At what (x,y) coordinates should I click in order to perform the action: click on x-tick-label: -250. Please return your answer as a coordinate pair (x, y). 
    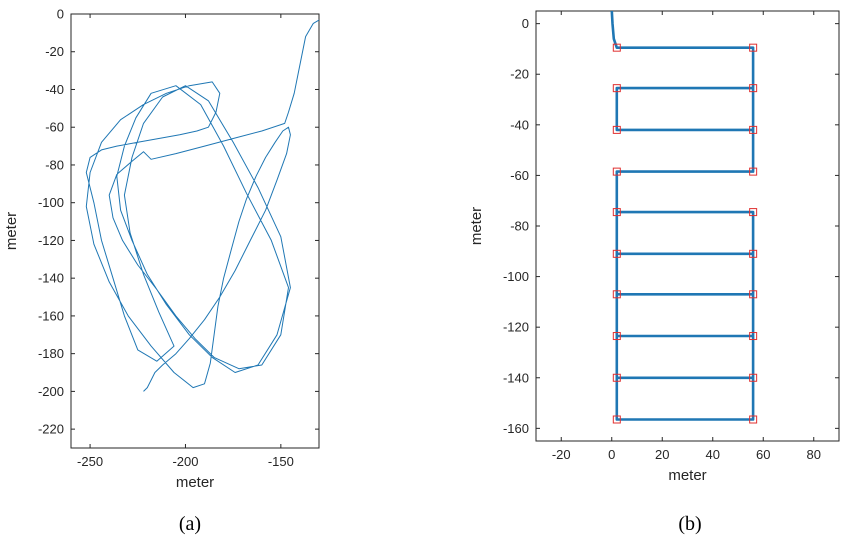
    Looking at the image, I should click on (90, 461).